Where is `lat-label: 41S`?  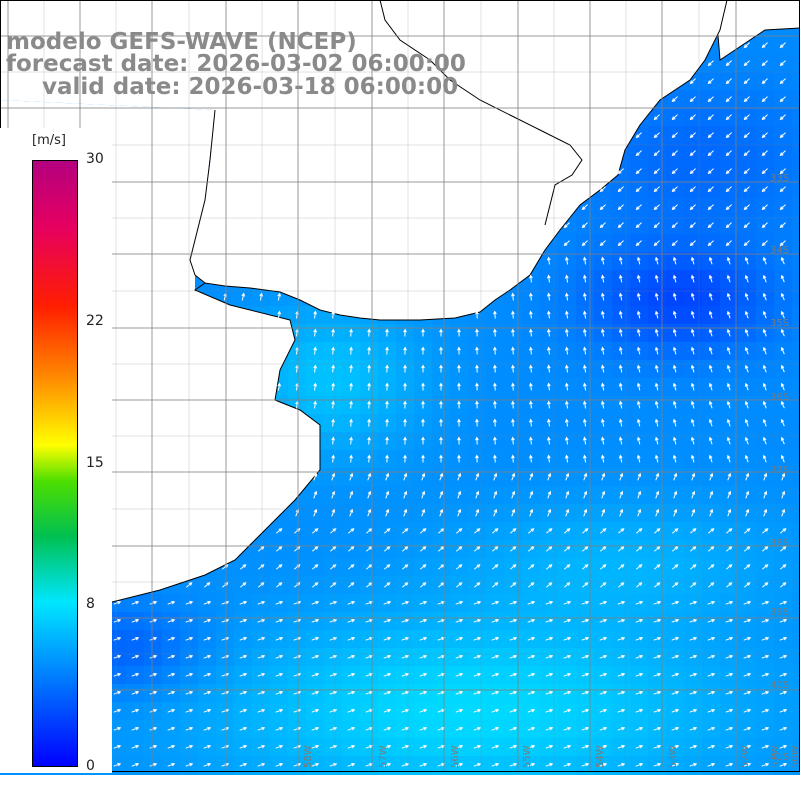
lat-label: 41S is located at coordinates (780, 757).